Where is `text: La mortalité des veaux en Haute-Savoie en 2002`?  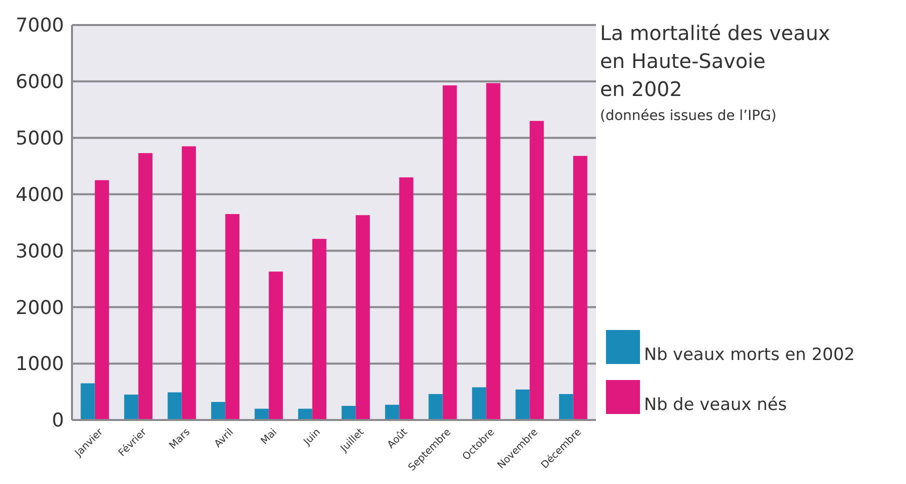 text: La mortalité des veaux en Haute-Savoie en 2002 is located at coordinates (715, 61).